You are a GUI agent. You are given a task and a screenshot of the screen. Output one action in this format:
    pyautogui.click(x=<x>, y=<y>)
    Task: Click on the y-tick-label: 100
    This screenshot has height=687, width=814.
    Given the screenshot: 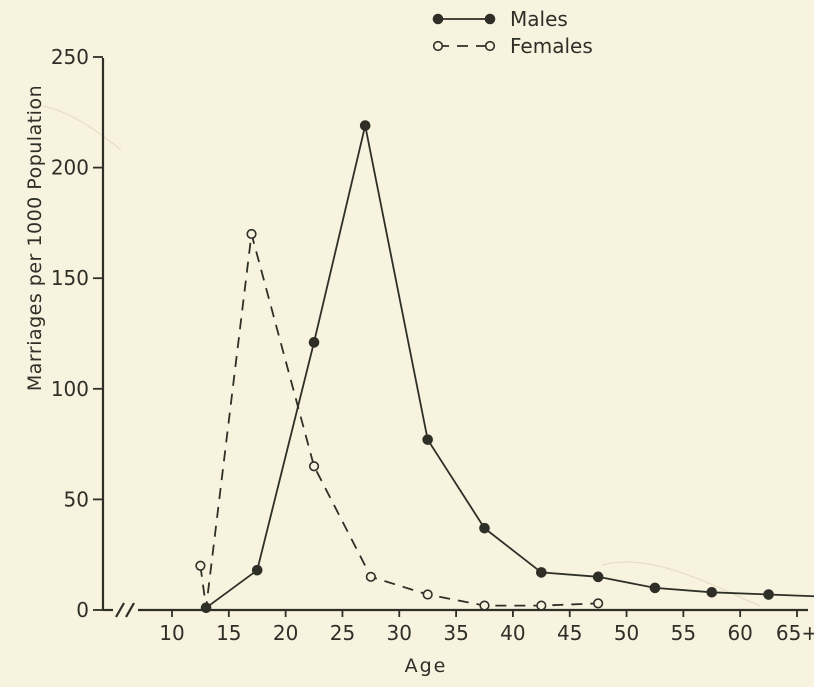 What is the action you would take?
    pyautogui.click(x=70, y=389)
    